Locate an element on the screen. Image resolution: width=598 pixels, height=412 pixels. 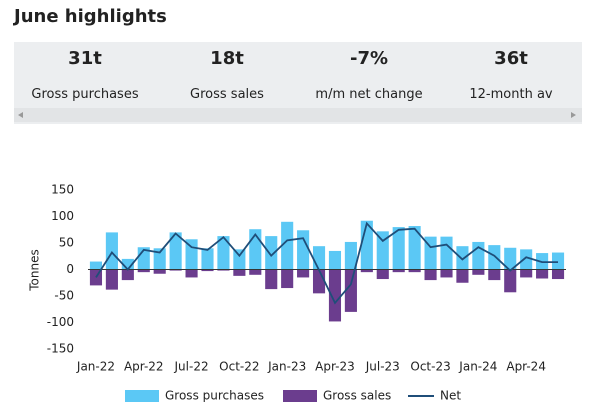
x-tick-label: Oct-22 is located at coordinates (239, 367).